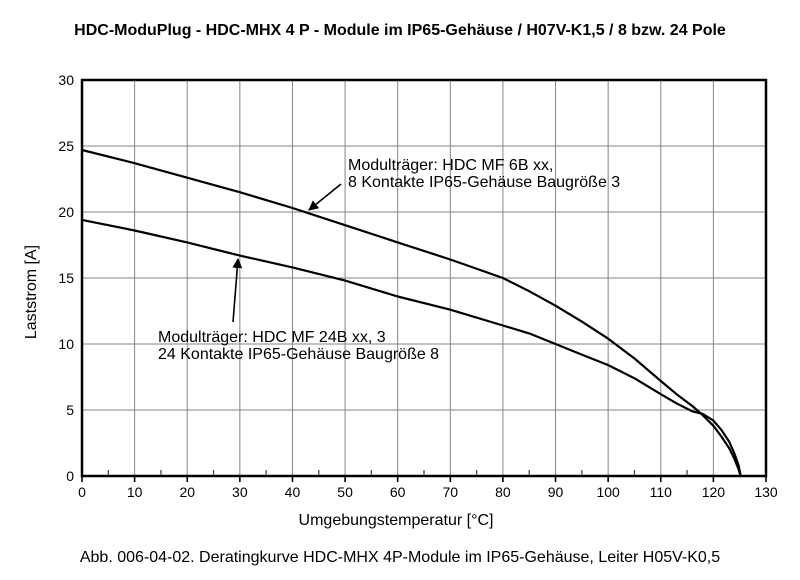 The height and width of the screenshot is (580, 800). What do you see at coordinates (661, 492) in the screenshot?
I see `x-tick-label: 110` at bounding box center [661, 492].